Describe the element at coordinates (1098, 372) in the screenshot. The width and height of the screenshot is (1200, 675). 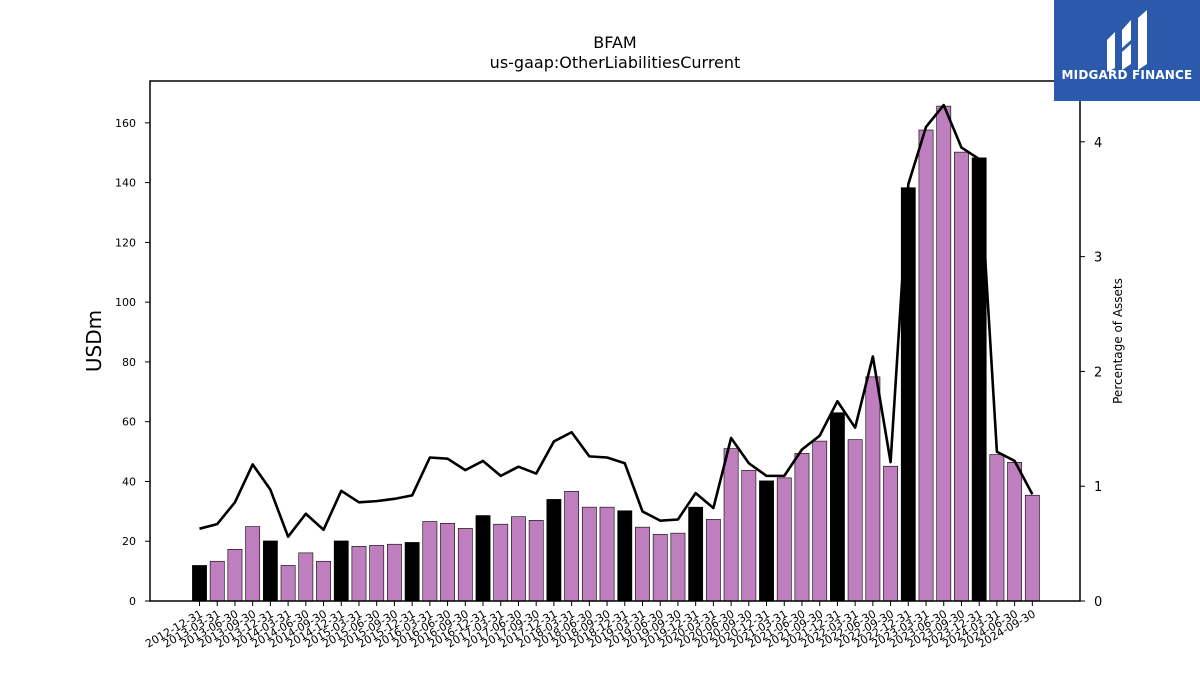
I see `y2-tick-label: 2` at that location.